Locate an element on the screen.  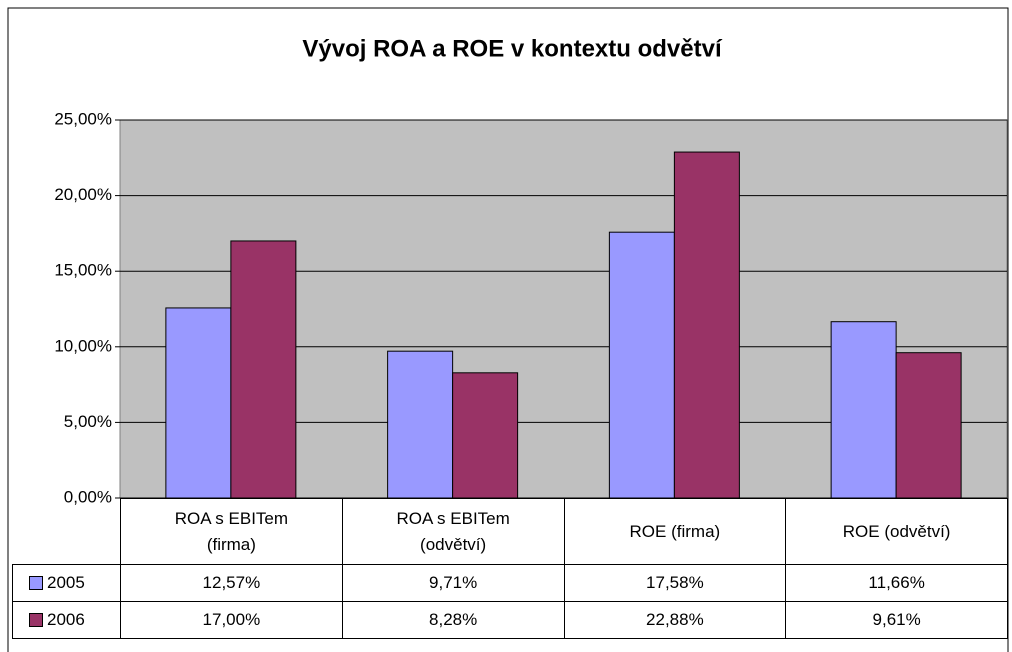
value-cell: 9,61% is located at coordinates (896, 620).